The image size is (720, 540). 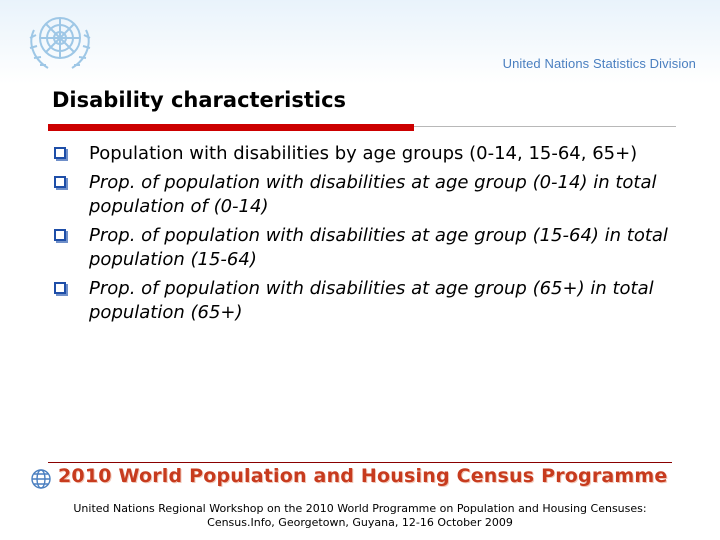 I want to click on un-emblem-icon, so click(x=60, y=43).